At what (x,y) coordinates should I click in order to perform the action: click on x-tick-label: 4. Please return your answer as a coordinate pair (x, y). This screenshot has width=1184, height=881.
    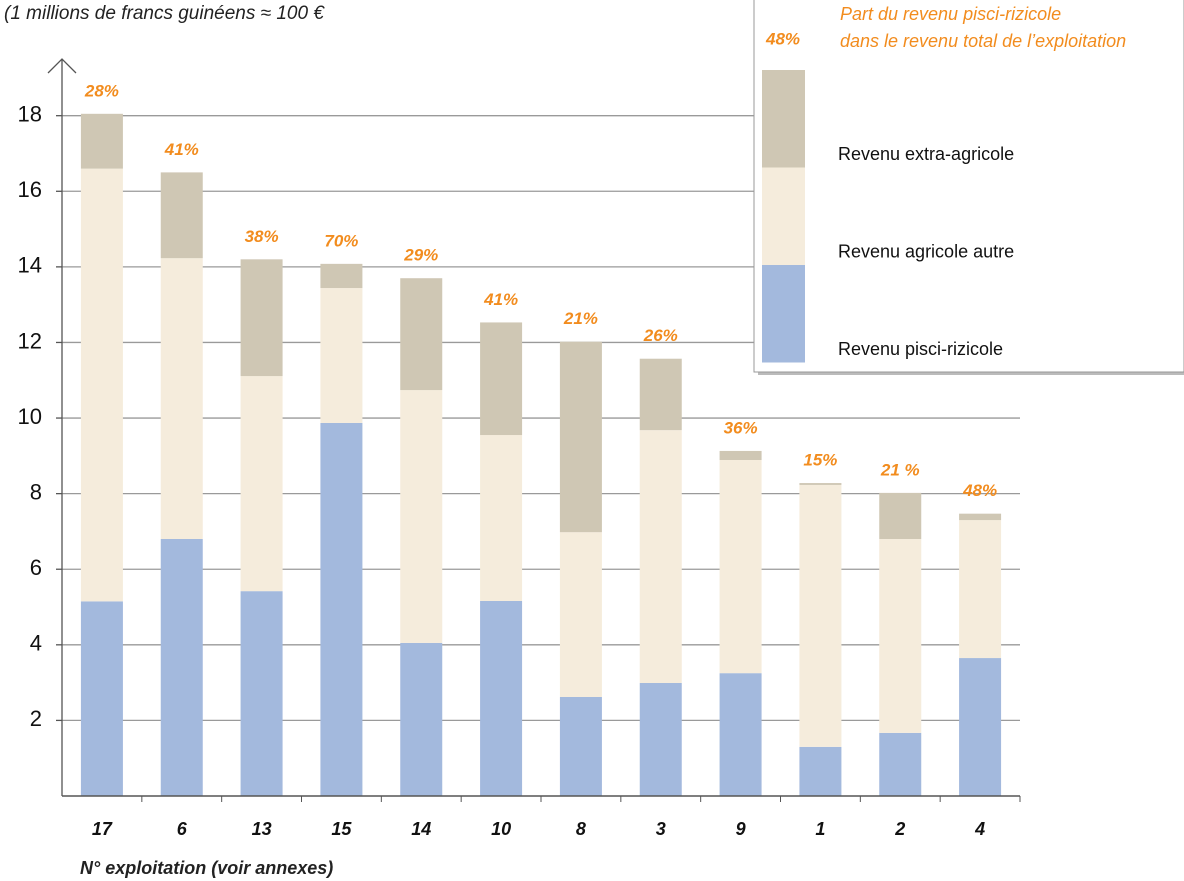
    Looking at the image, I should click on (979, 829).